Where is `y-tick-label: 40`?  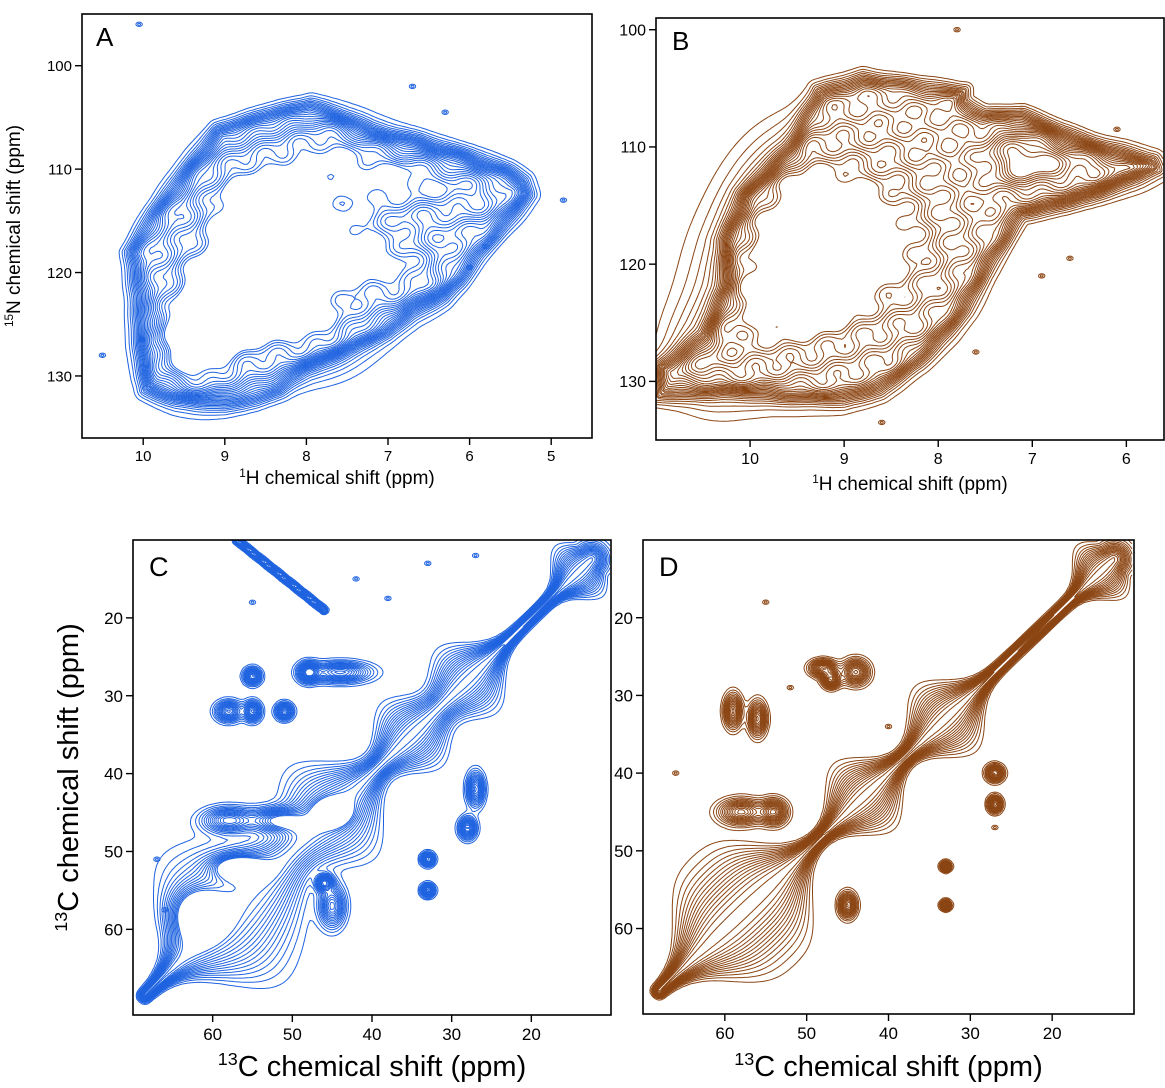 y-tick-label: 40 is located at coordinates (113, 774).